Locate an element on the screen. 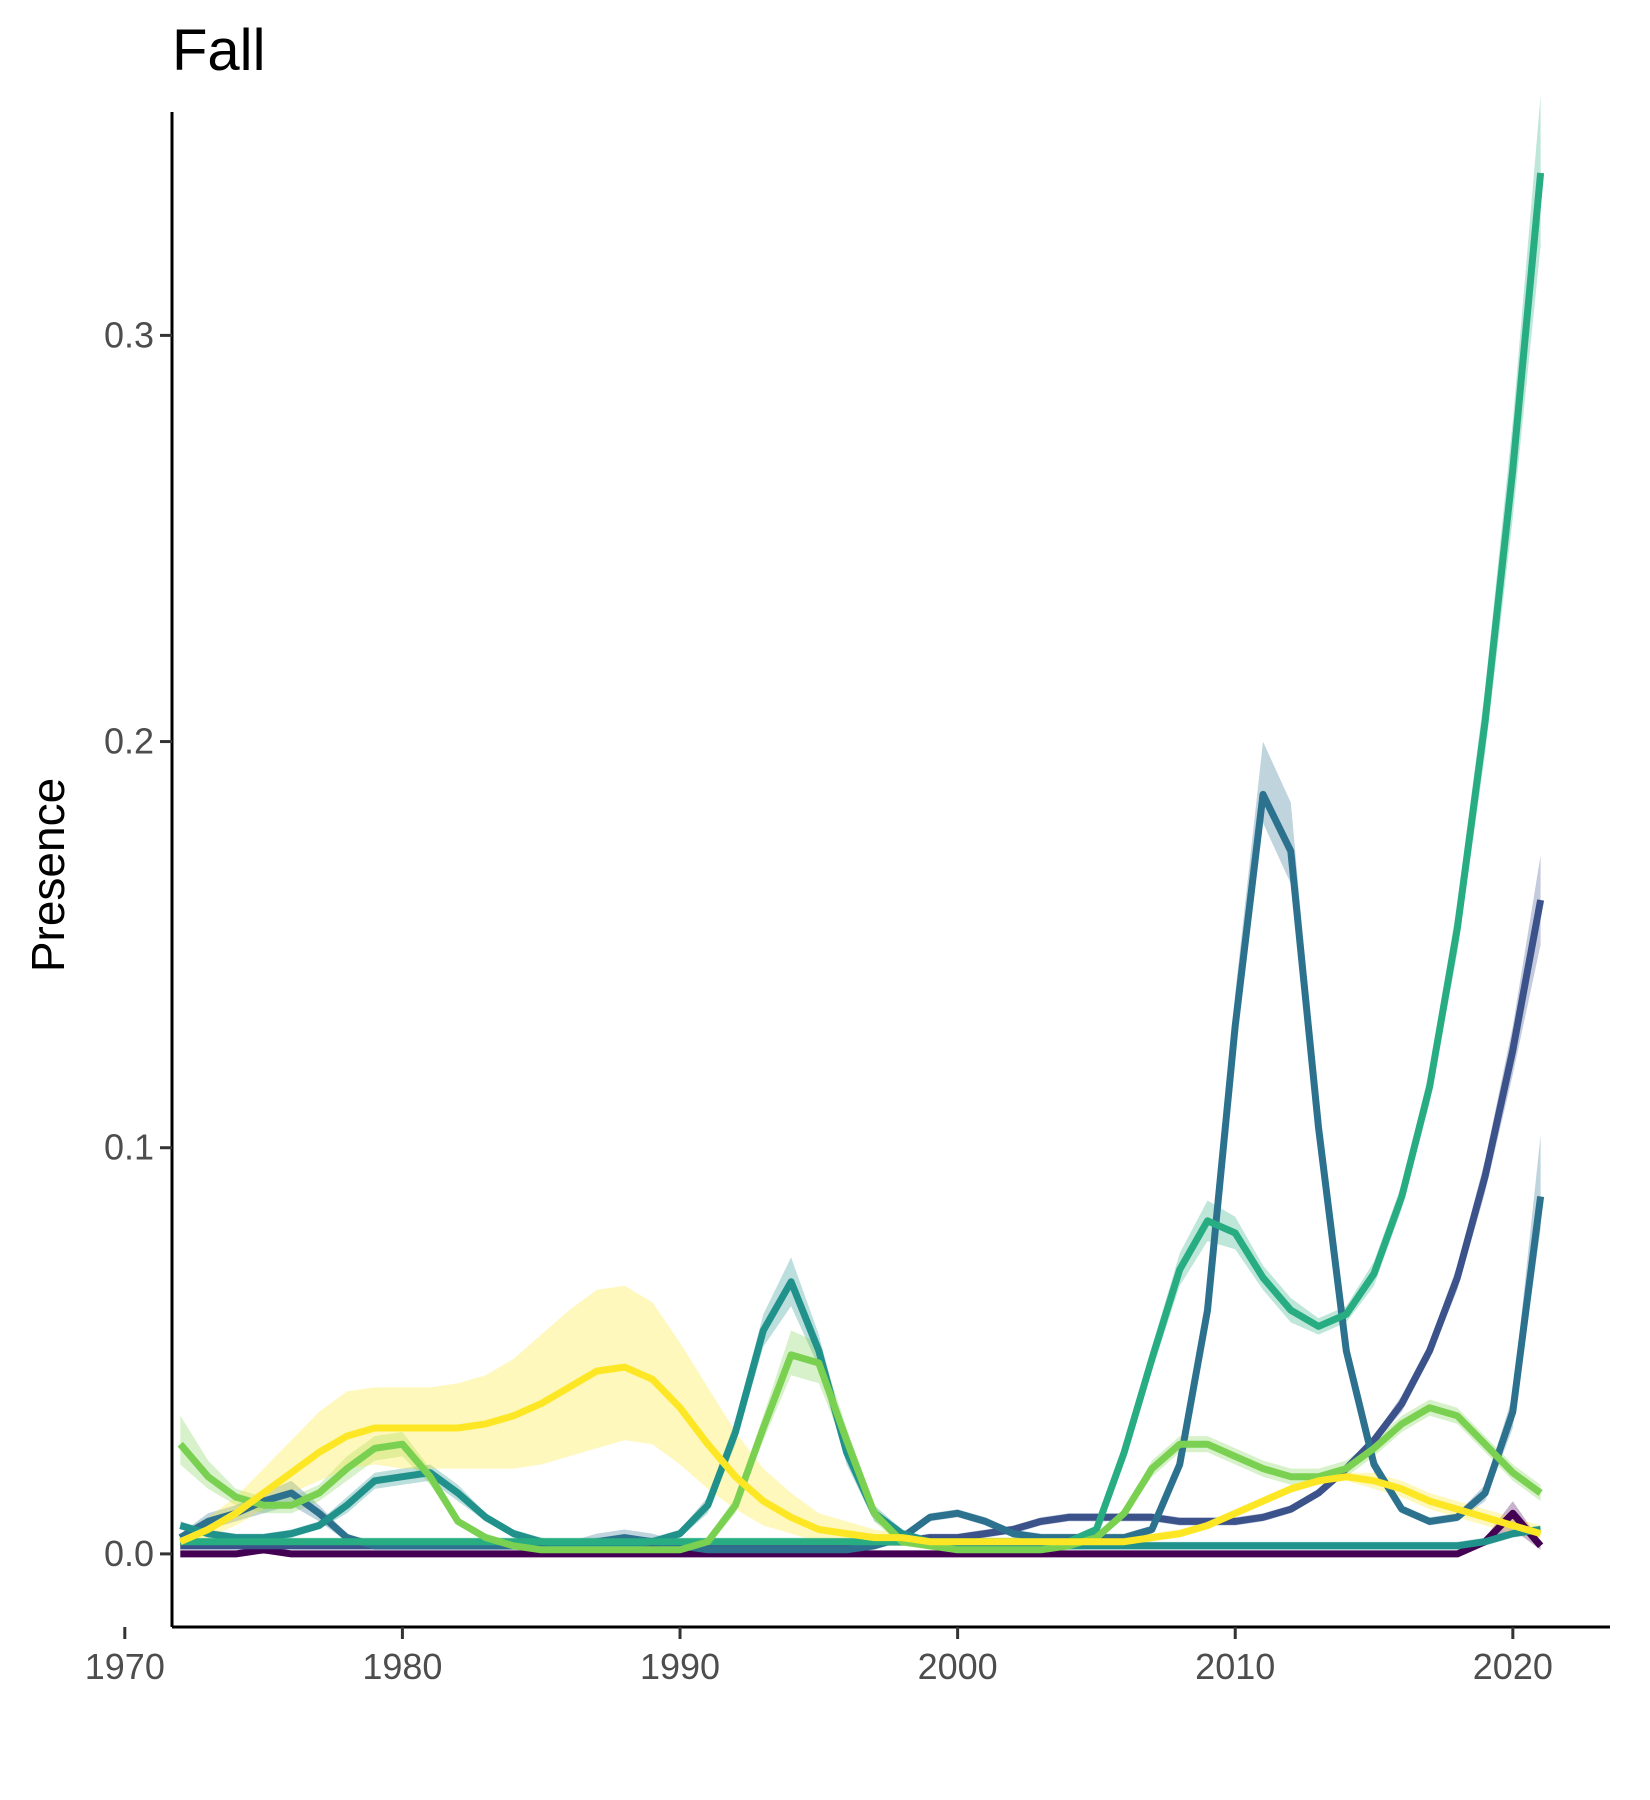 The width and height of the screenshot is (1650, 1800). y-tick-label: 0.3 is located at coordinates (129, 334).